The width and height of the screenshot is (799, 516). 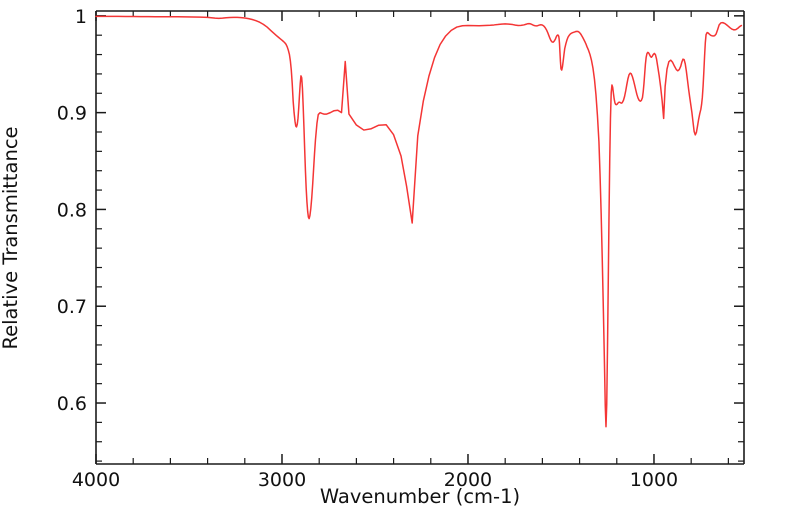 What do you see at coordinates (72, 307) in the screenshot?
I see `y-tick-label: 0.7` at bounding box center [72, 307].